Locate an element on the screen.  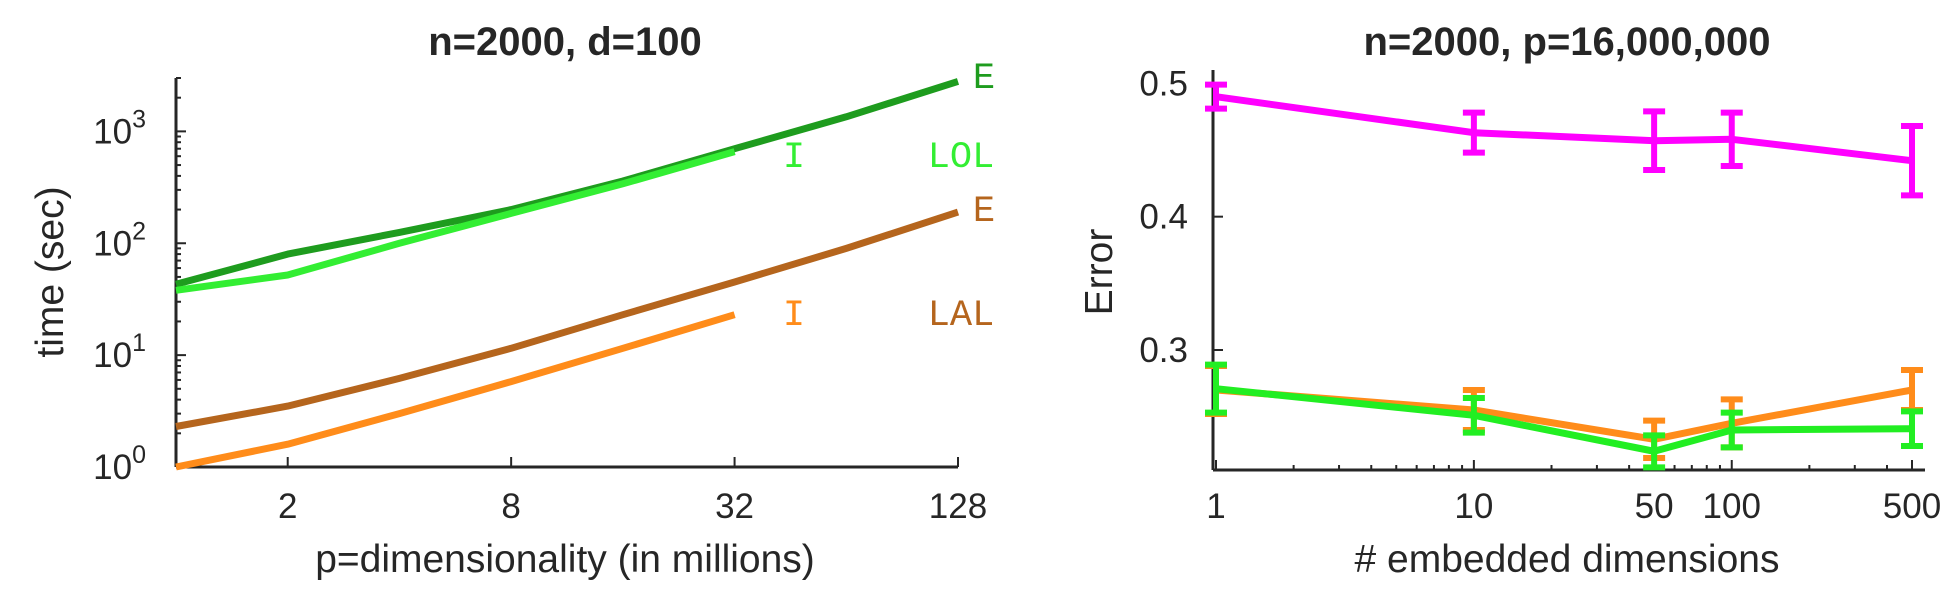
x-tick-label: 10 is located at coordinates (1473, 506).